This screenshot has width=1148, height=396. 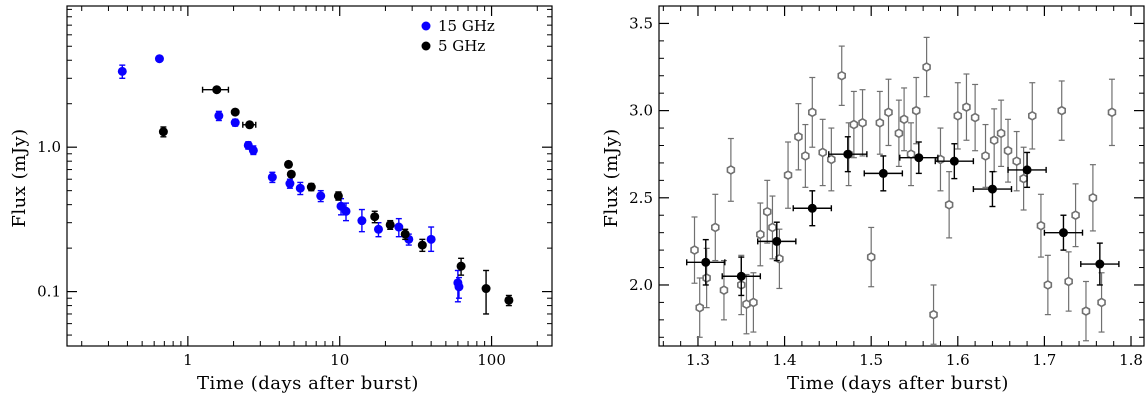 What do you see at coordinates (49, 147) in the screenshot?
I see `y-tick-label: 1.0` at bounding box center [49, 147].